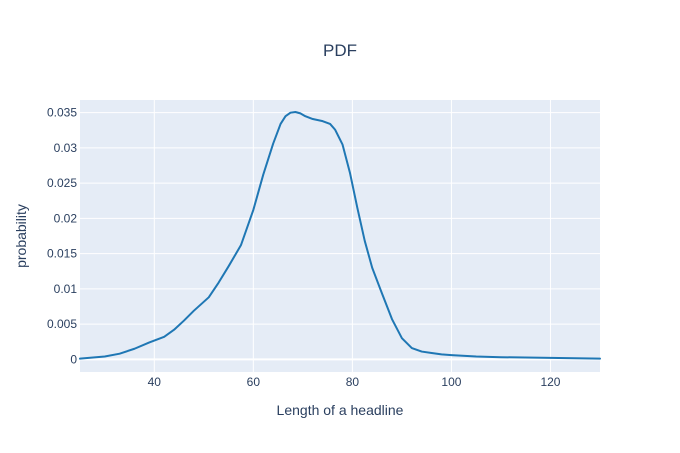  Describe the element at coordinates (155, 382) in the screenshot. I see `x-tick-label: 40` at that location.